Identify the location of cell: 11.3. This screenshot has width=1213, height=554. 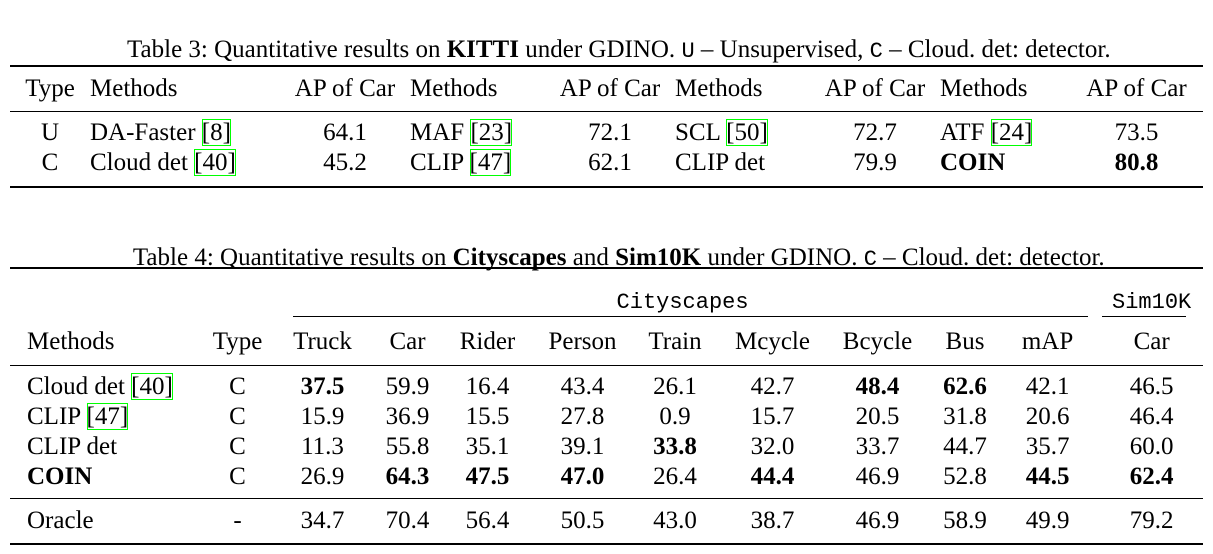
(322, 446).